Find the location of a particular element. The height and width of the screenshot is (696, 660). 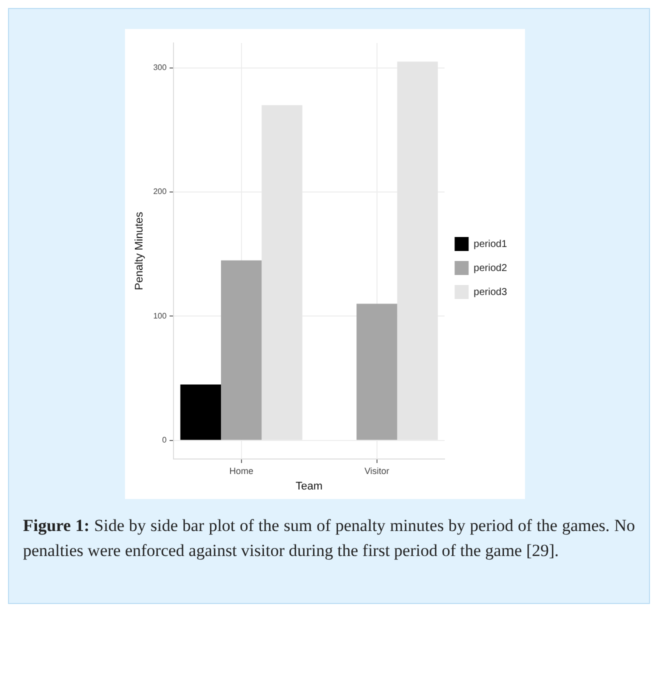

x-axis-title: Team is located at coordinates (309, 486).